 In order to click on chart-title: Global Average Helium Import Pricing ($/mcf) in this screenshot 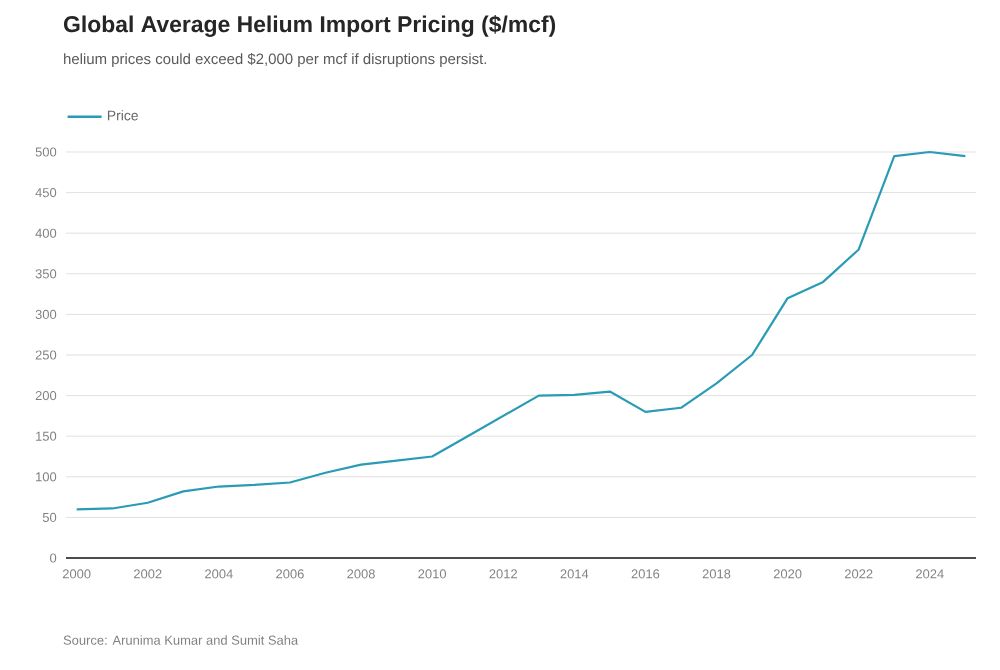, I will do `click(309, 26)`.